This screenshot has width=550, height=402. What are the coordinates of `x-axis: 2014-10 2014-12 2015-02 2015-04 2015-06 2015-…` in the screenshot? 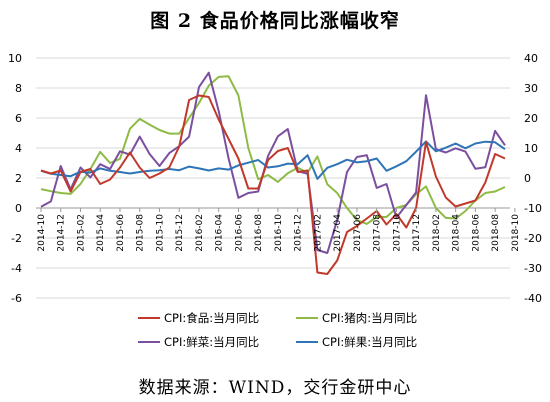 It's located at (279, 230).